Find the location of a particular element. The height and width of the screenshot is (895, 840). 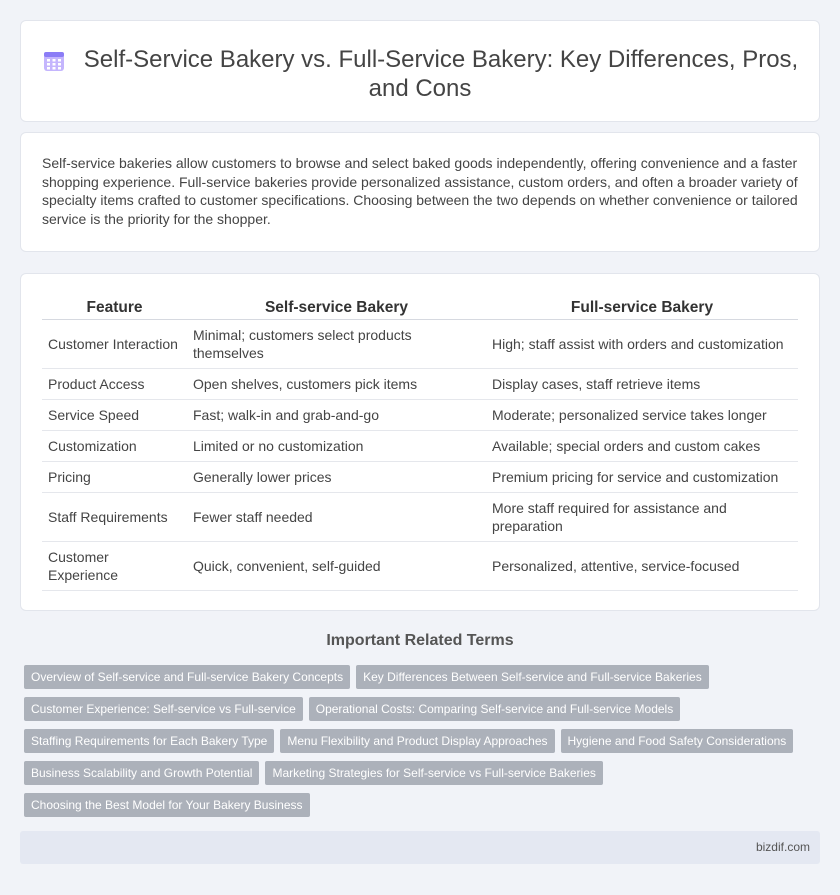

table-cell: Product Access is located at coordinates (114, 384).